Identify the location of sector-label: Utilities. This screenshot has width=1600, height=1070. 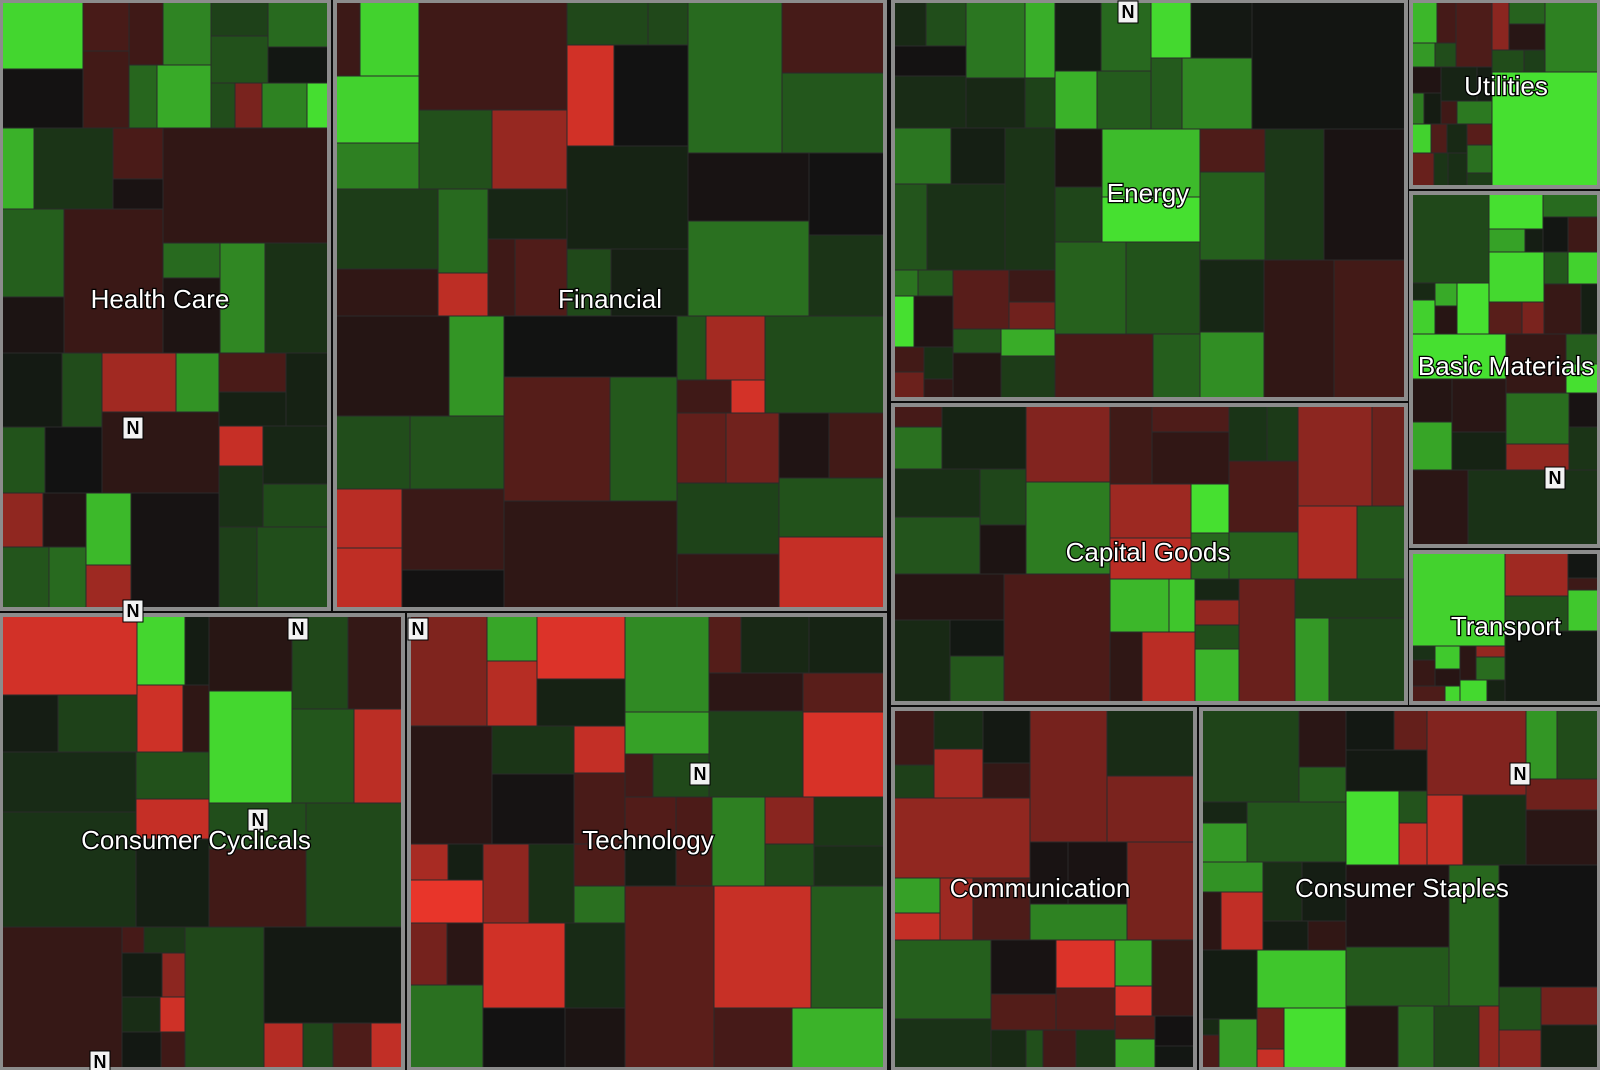
(1506, 86).